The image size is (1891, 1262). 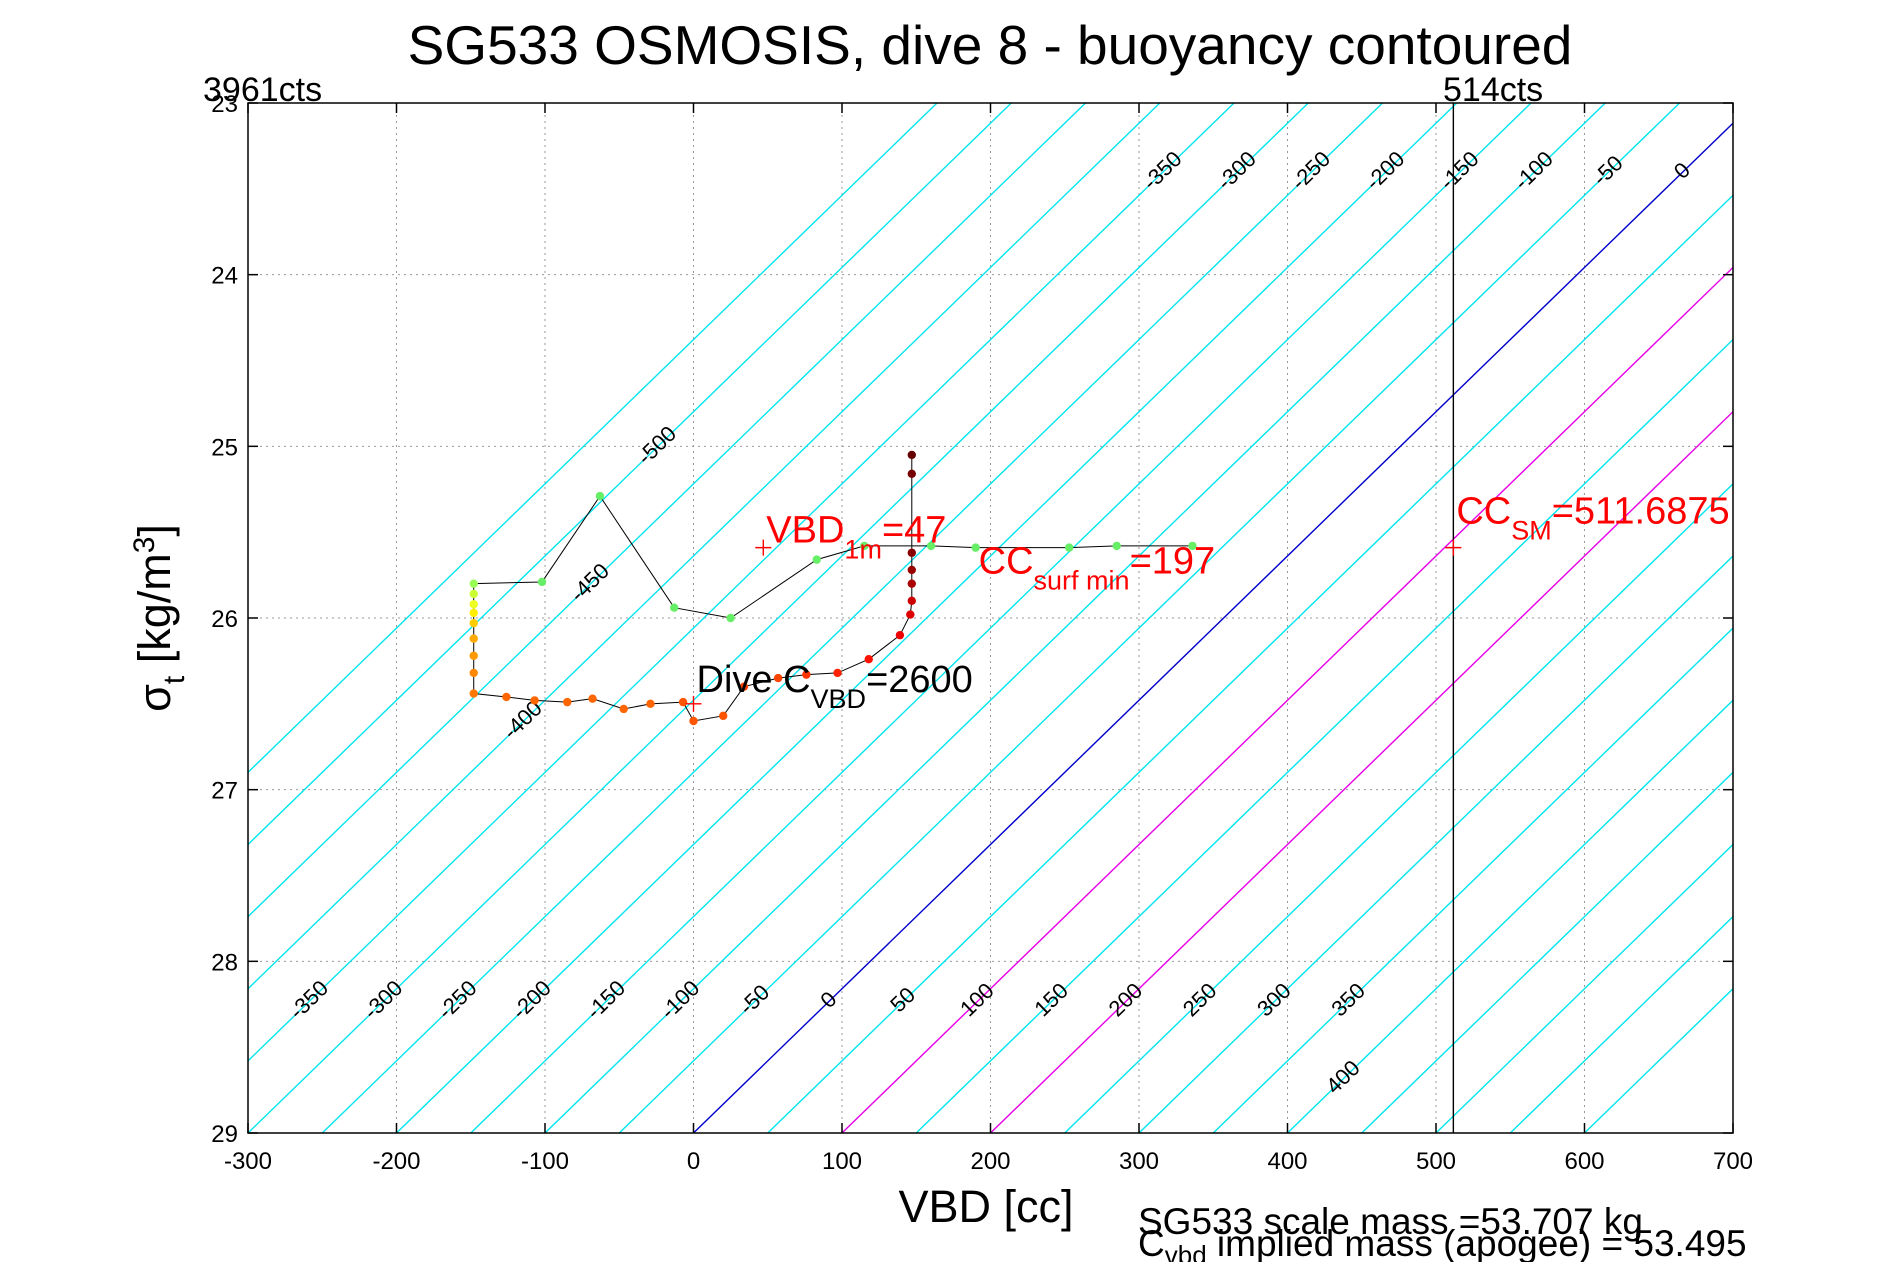 What do you see at coordinates (990, 1161) in the screenshot?
I see `x-tick-label: 200` at bounding box center [990, 1161].